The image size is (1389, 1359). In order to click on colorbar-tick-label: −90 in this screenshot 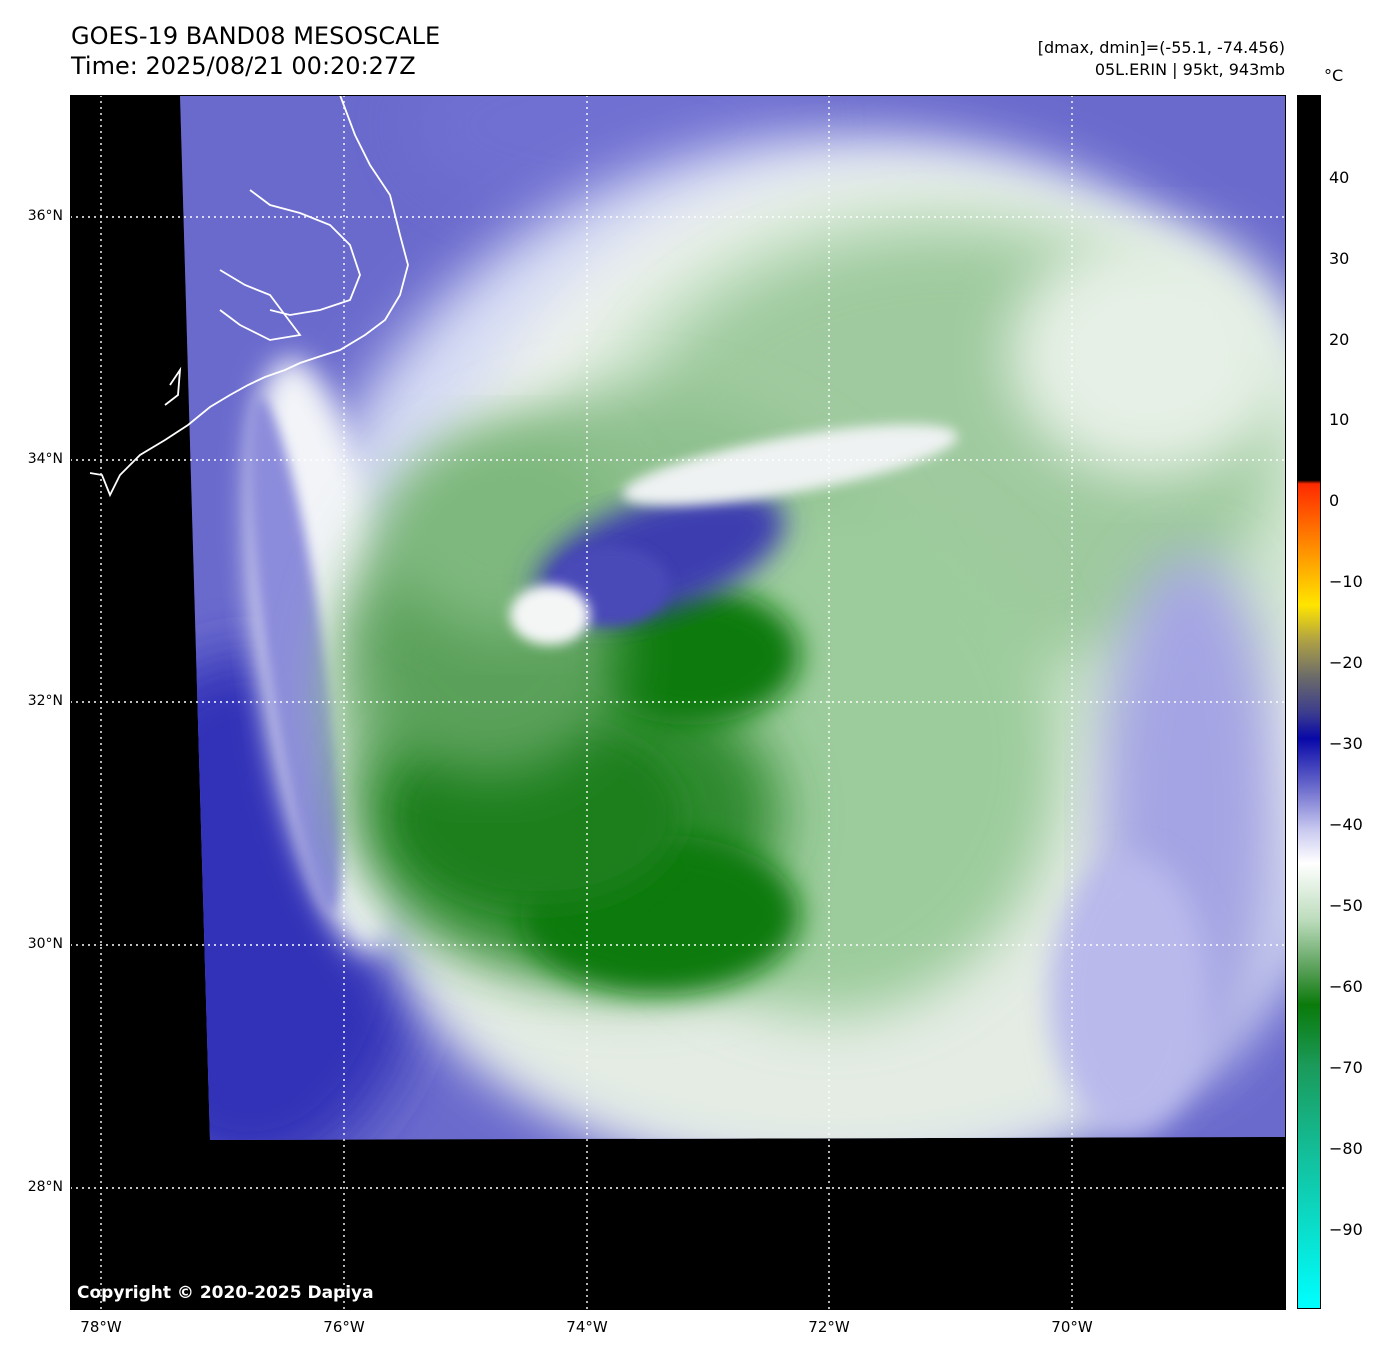, I will do `click(1346, 1229)`.